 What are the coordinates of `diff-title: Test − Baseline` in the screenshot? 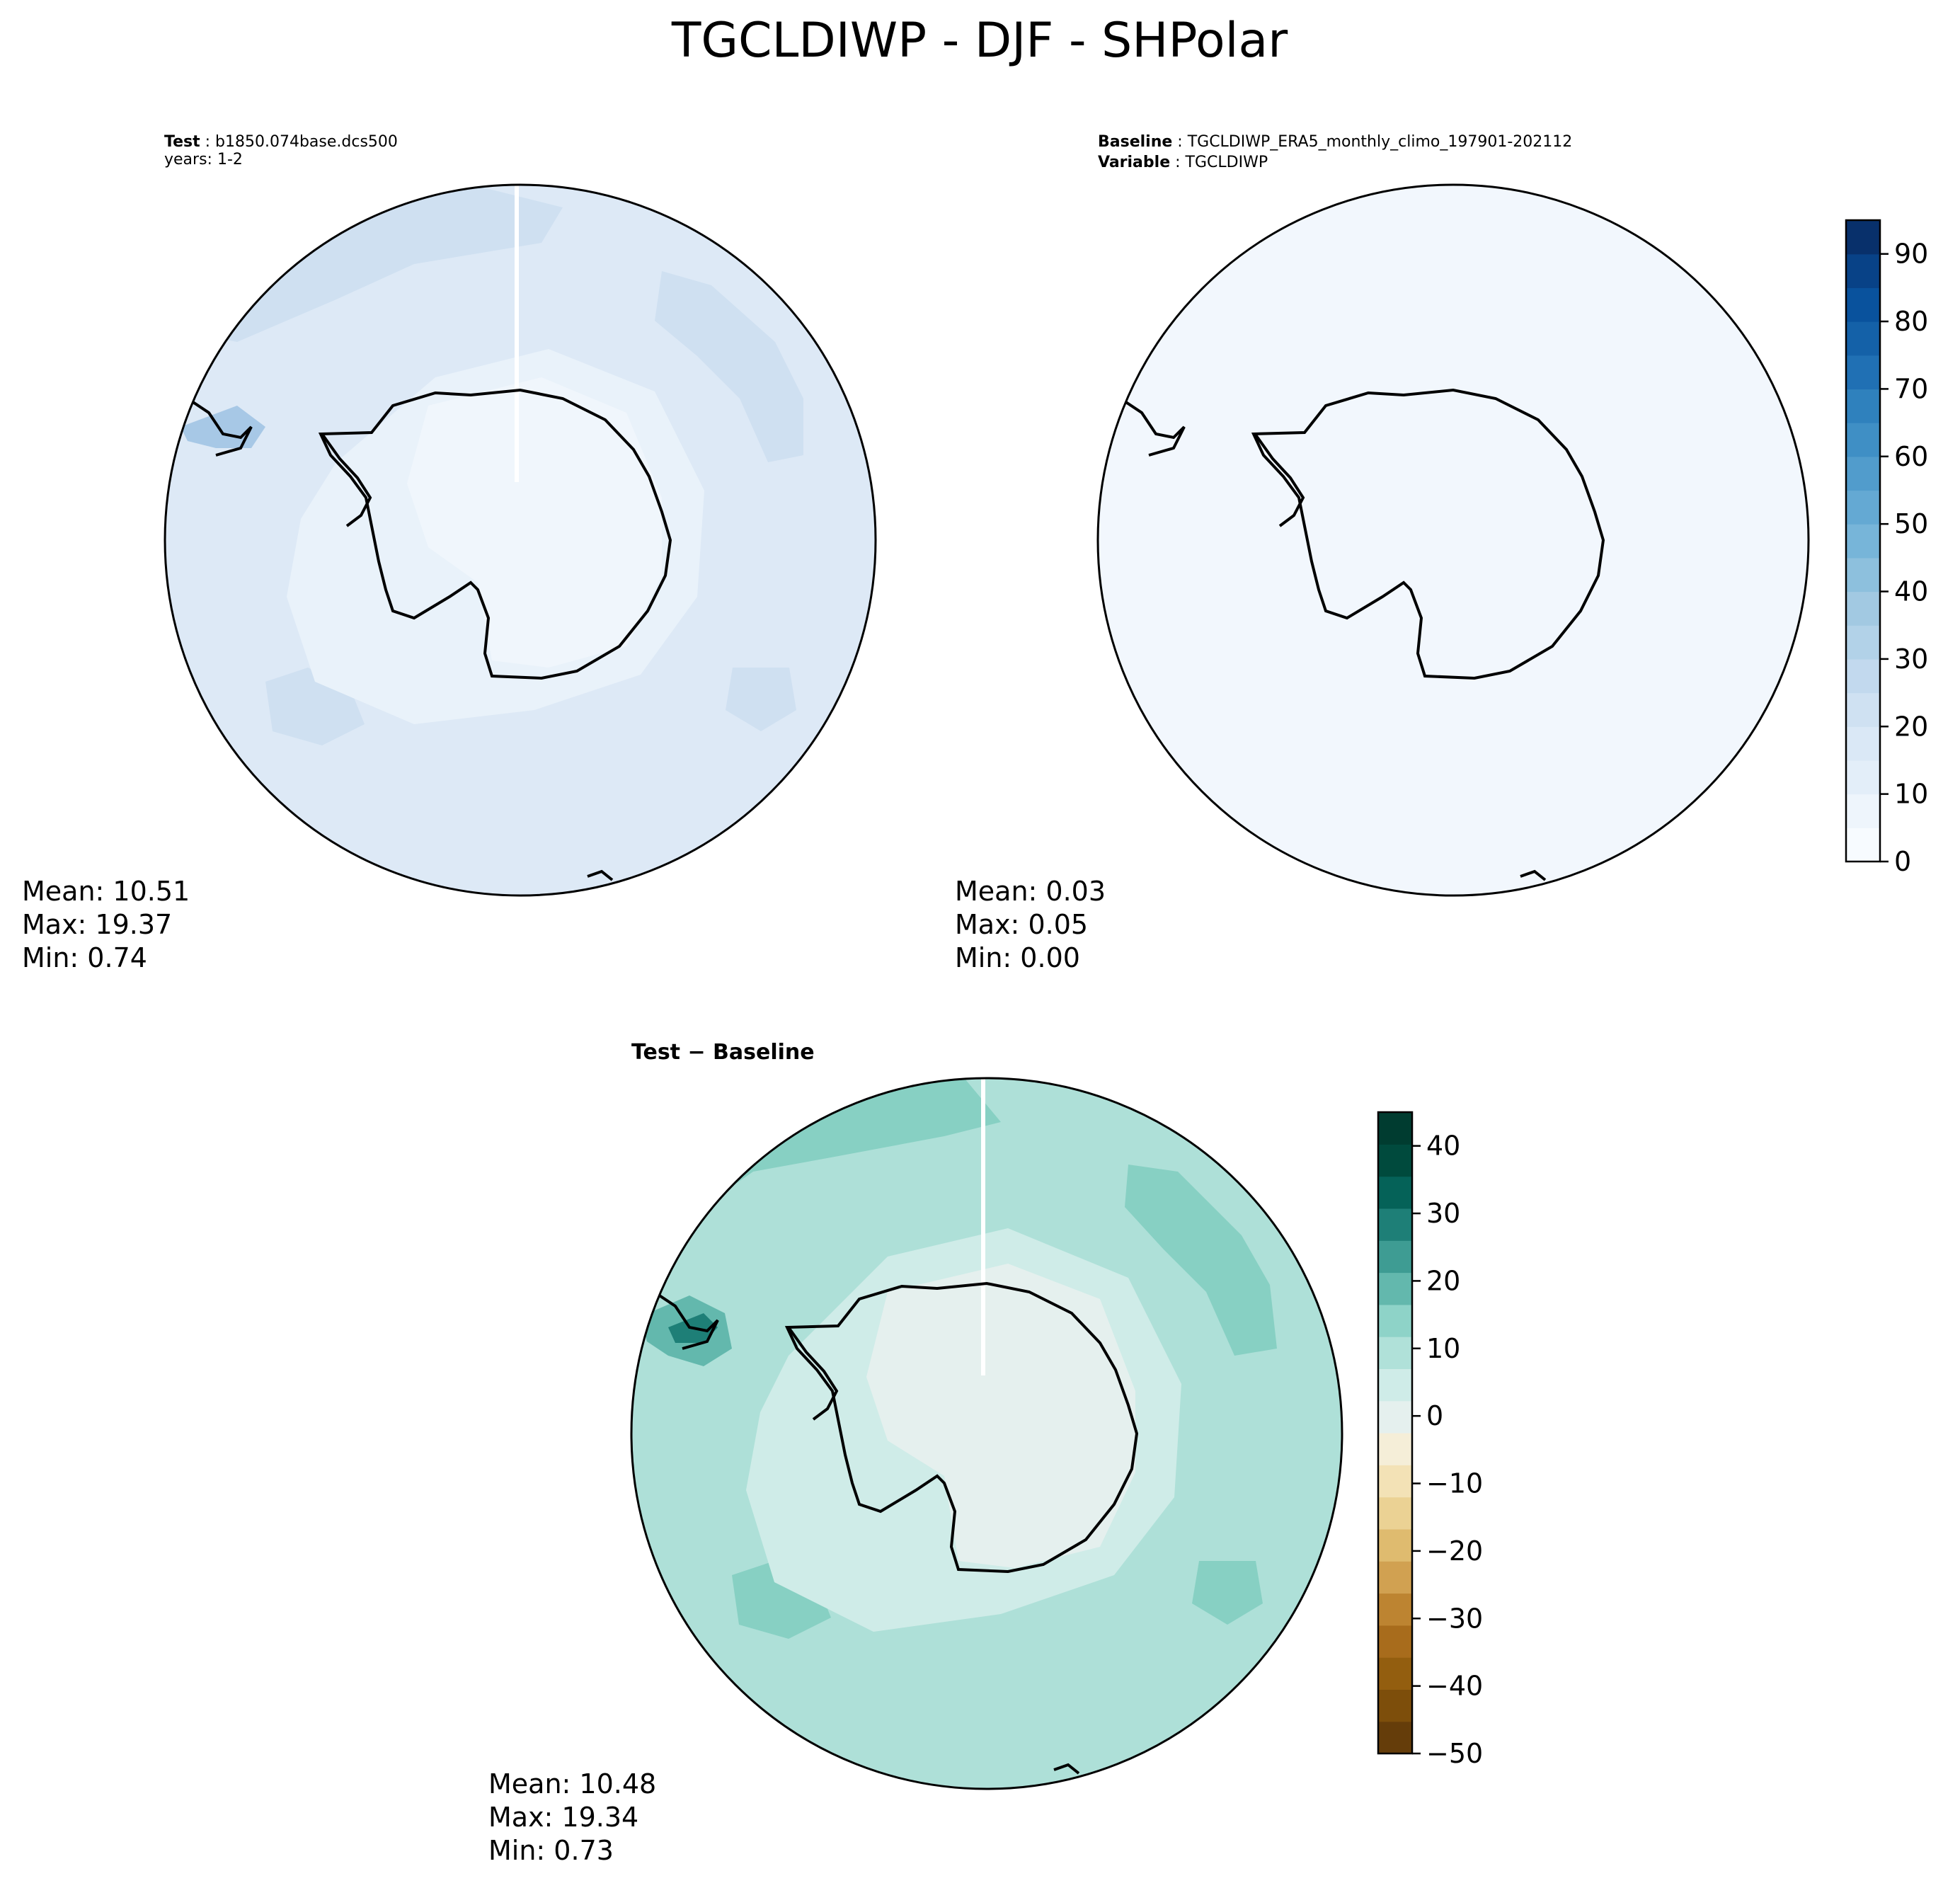 It's located at (723, 1052).